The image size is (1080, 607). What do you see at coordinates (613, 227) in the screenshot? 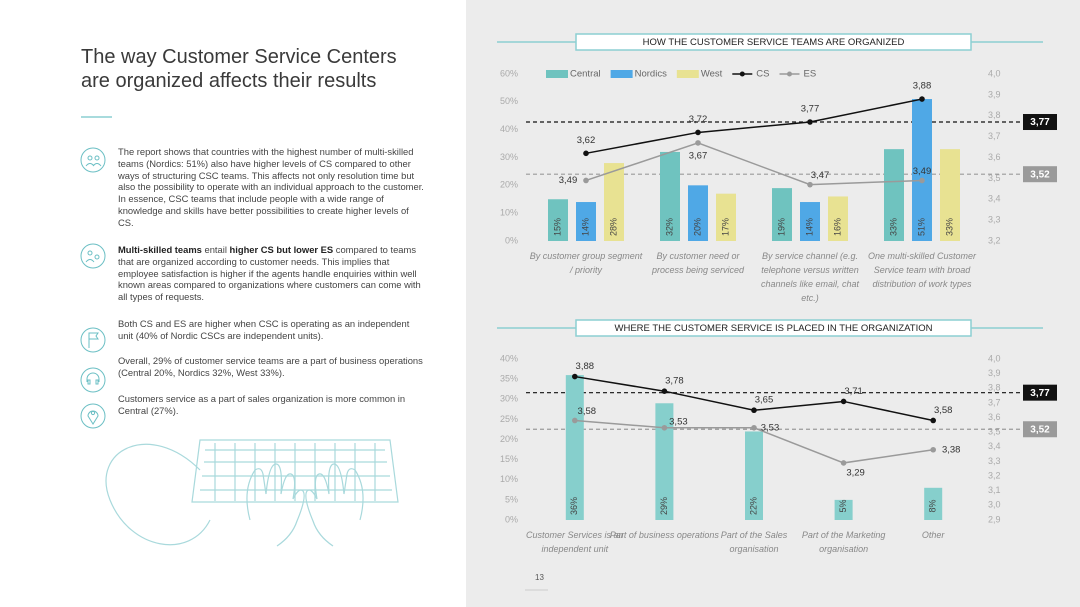
I see `bar-value-label: 28%` at bounding box center [613, 227].